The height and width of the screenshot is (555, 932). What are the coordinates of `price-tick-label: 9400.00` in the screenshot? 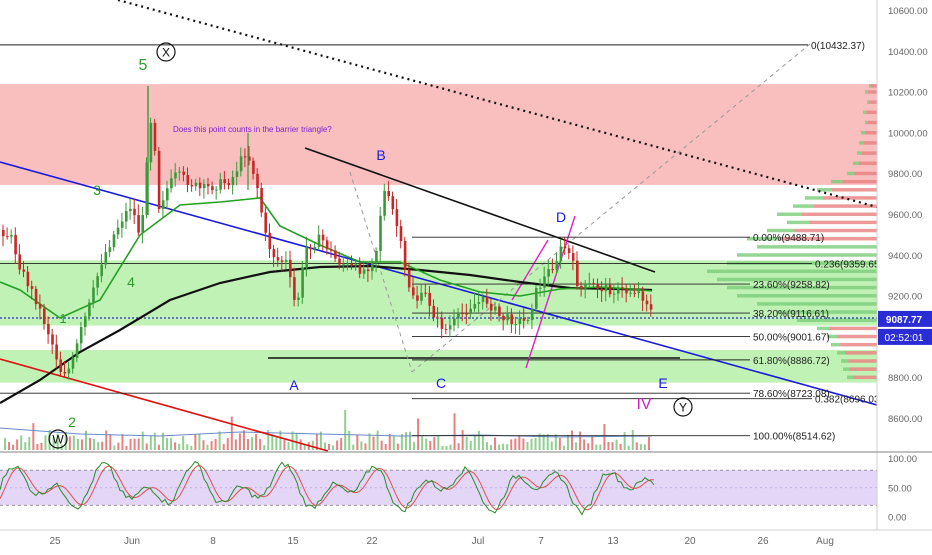 It's located at (905, 256).